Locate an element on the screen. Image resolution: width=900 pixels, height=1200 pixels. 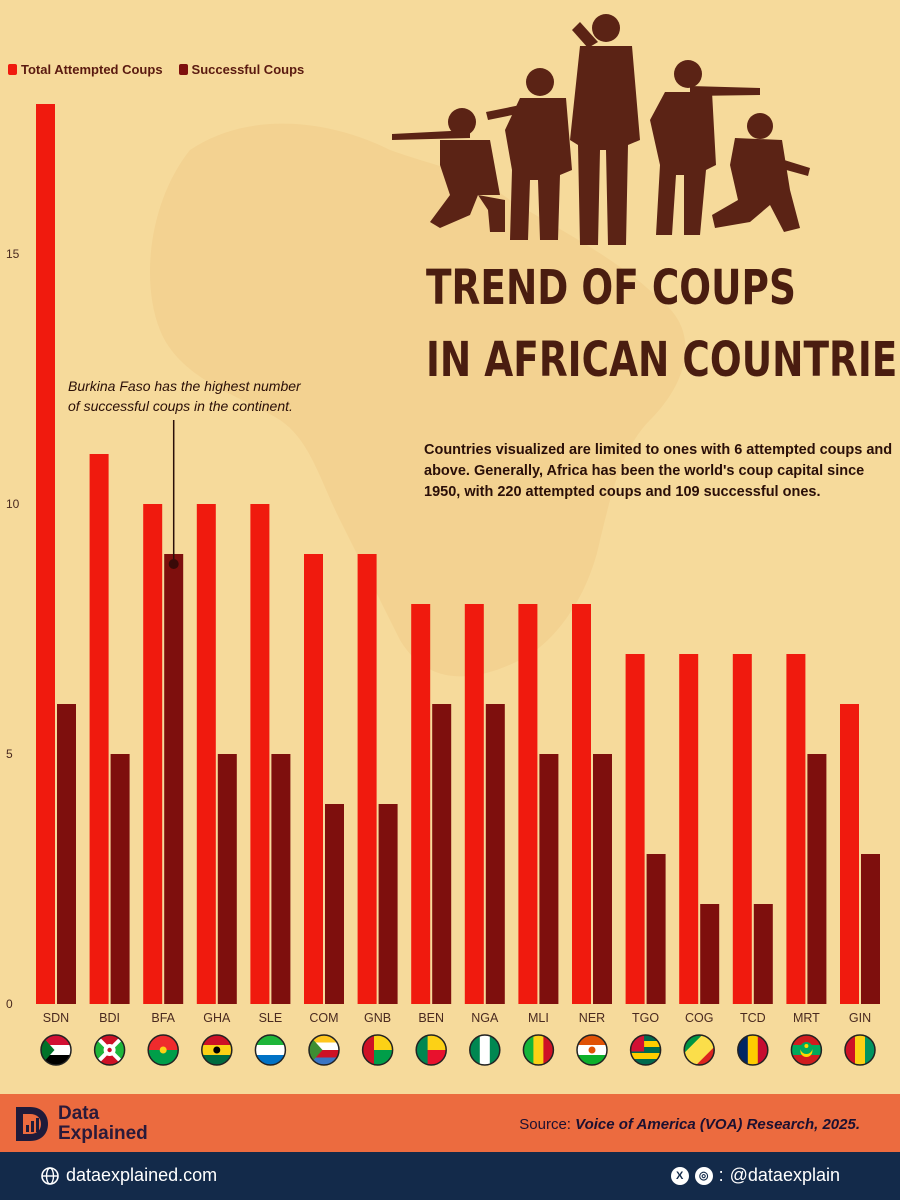
flag-tgo-icon is located at coordinates (645, 1050).